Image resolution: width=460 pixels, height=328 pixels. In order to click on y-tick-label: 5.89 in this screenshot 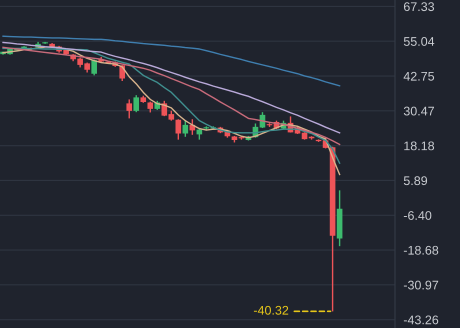, I will do `click(416, 181)`.